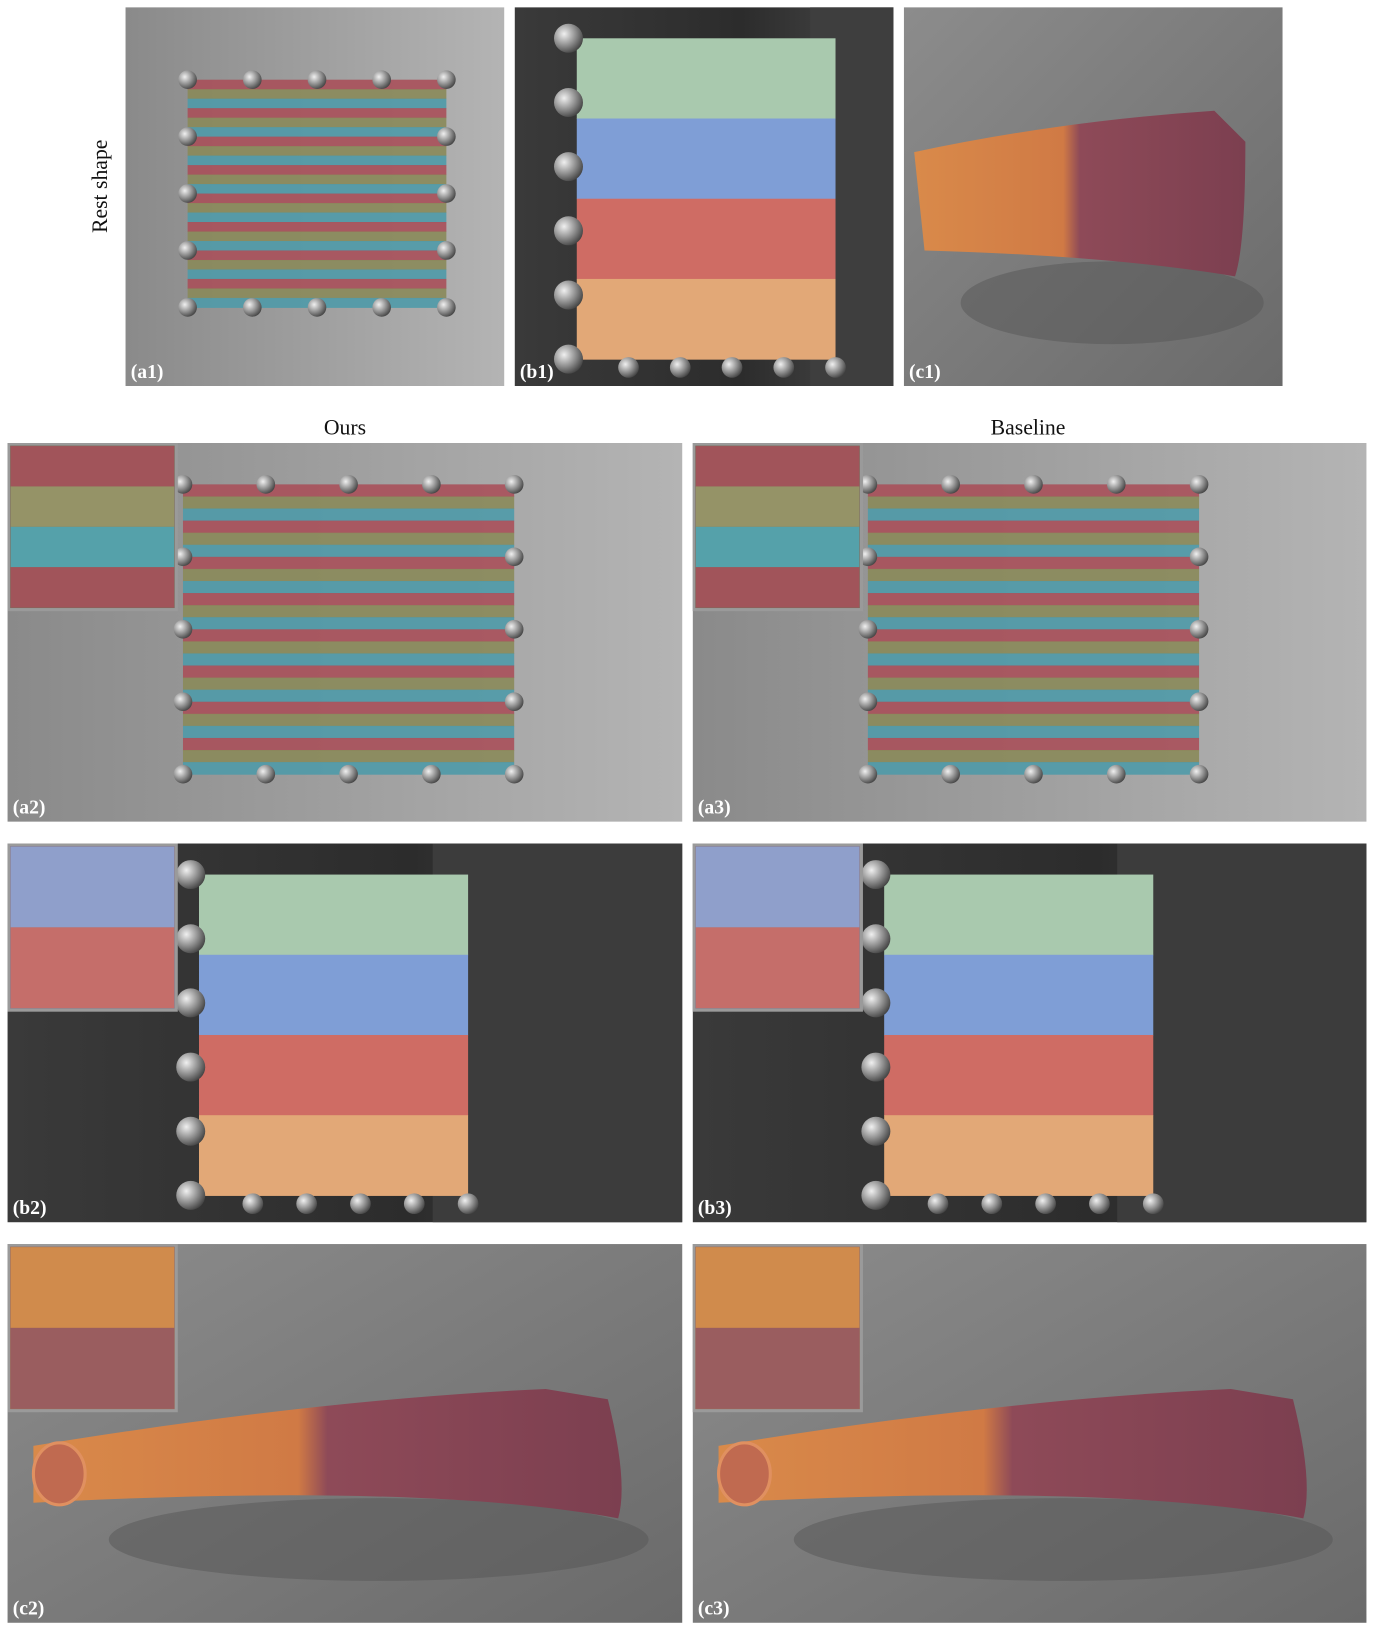 The height and width of the screenshot is (1627, 1374). What do you see at coordinates (715, 1208) in the screenshot?
I see `panel-label: (b3)` at bounding box center [715, 1208].